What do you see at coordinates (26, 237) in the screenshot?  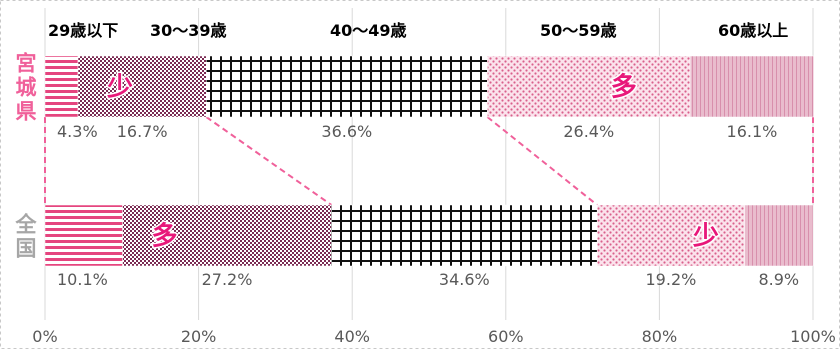 I see `category-label: 全国` at bounding box center [26, 237].